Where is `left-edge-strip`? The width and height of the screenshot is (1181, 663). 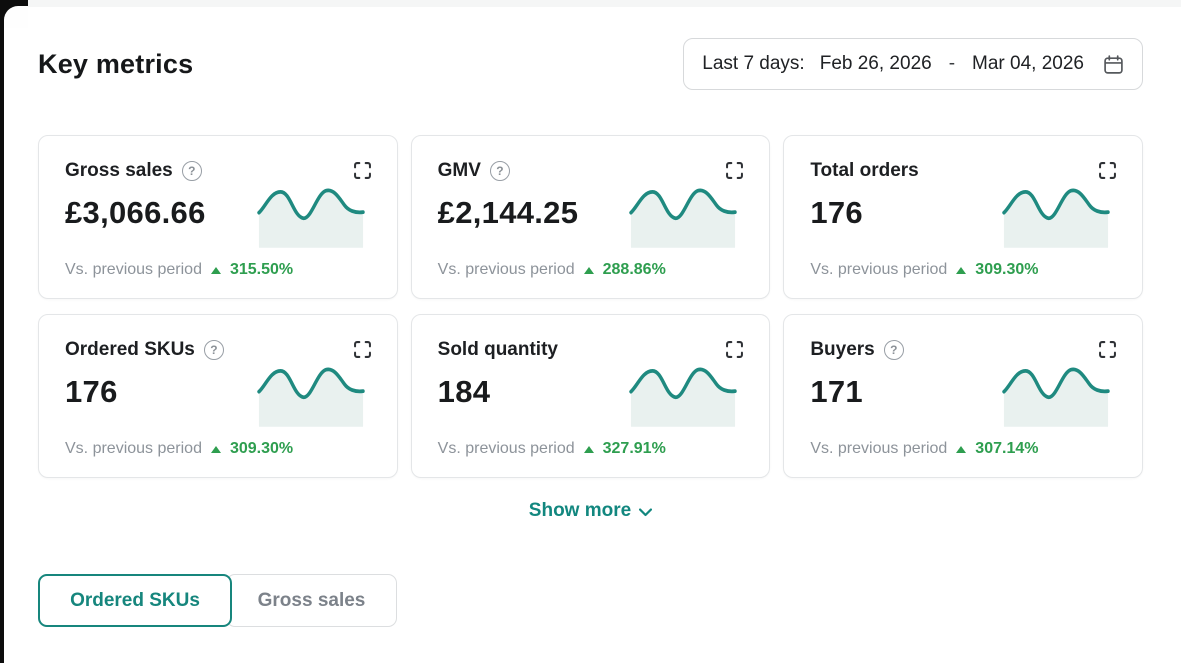 left-edge-strip is located at coordinates (2, 331).